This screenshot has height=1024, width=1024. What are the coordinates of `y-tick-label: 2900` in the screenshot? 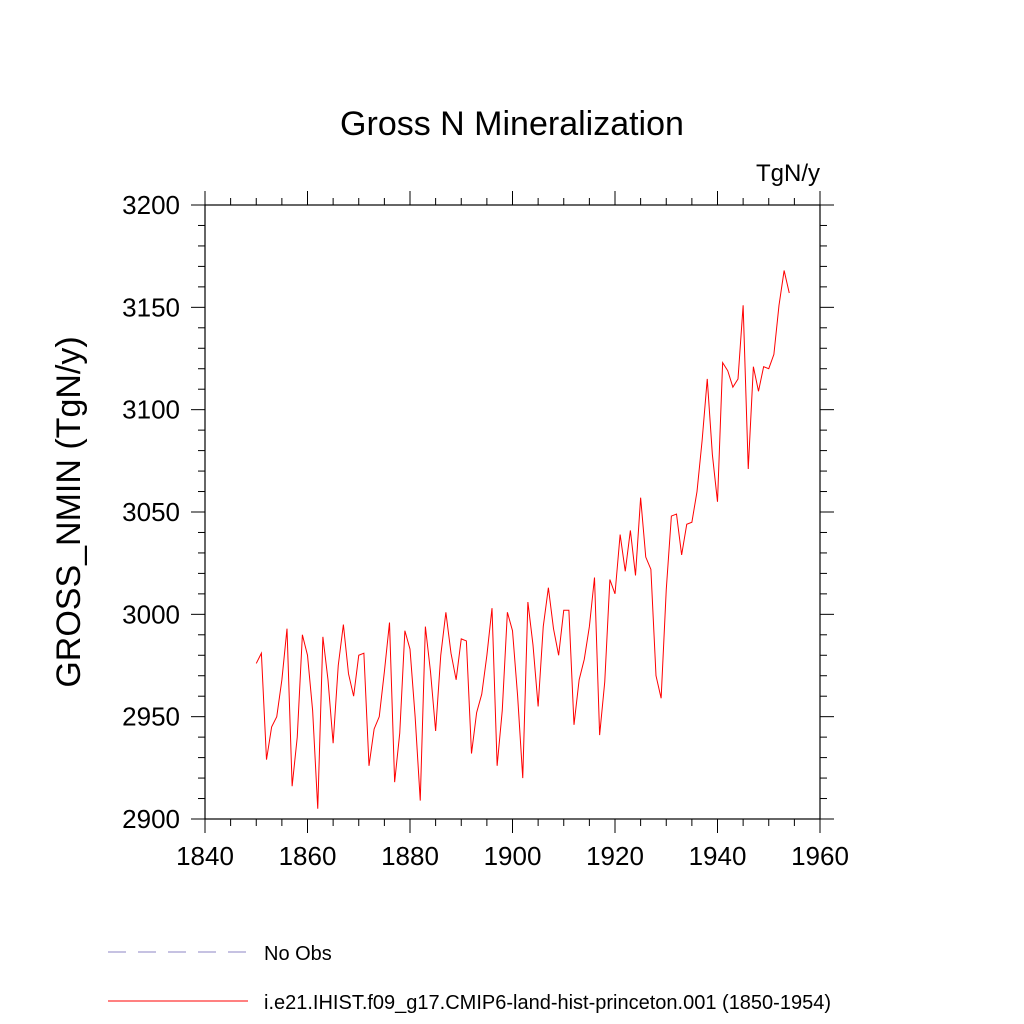 It's located at (151, 819).